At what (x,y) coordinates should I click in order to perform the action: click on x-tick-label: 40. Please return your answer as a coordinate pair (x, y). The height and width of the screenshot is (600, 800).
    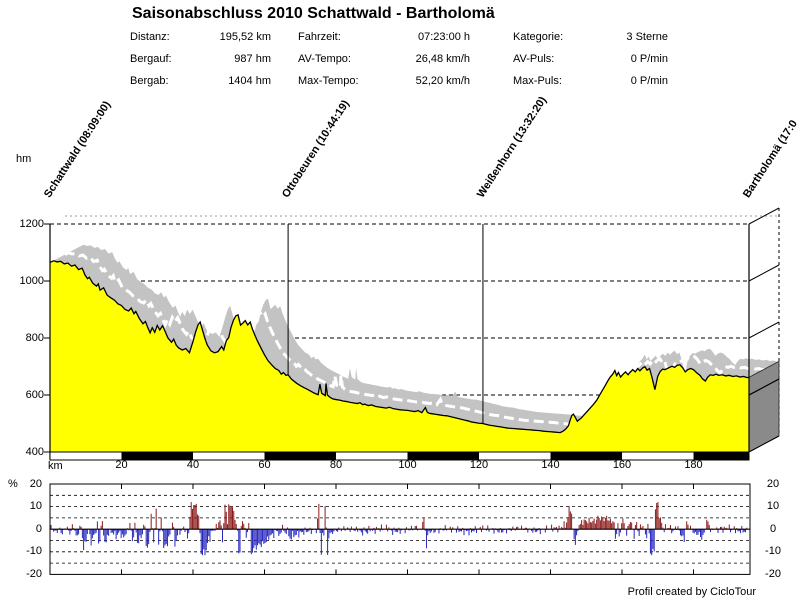
    Looking at the image, I should click on (193, 465).